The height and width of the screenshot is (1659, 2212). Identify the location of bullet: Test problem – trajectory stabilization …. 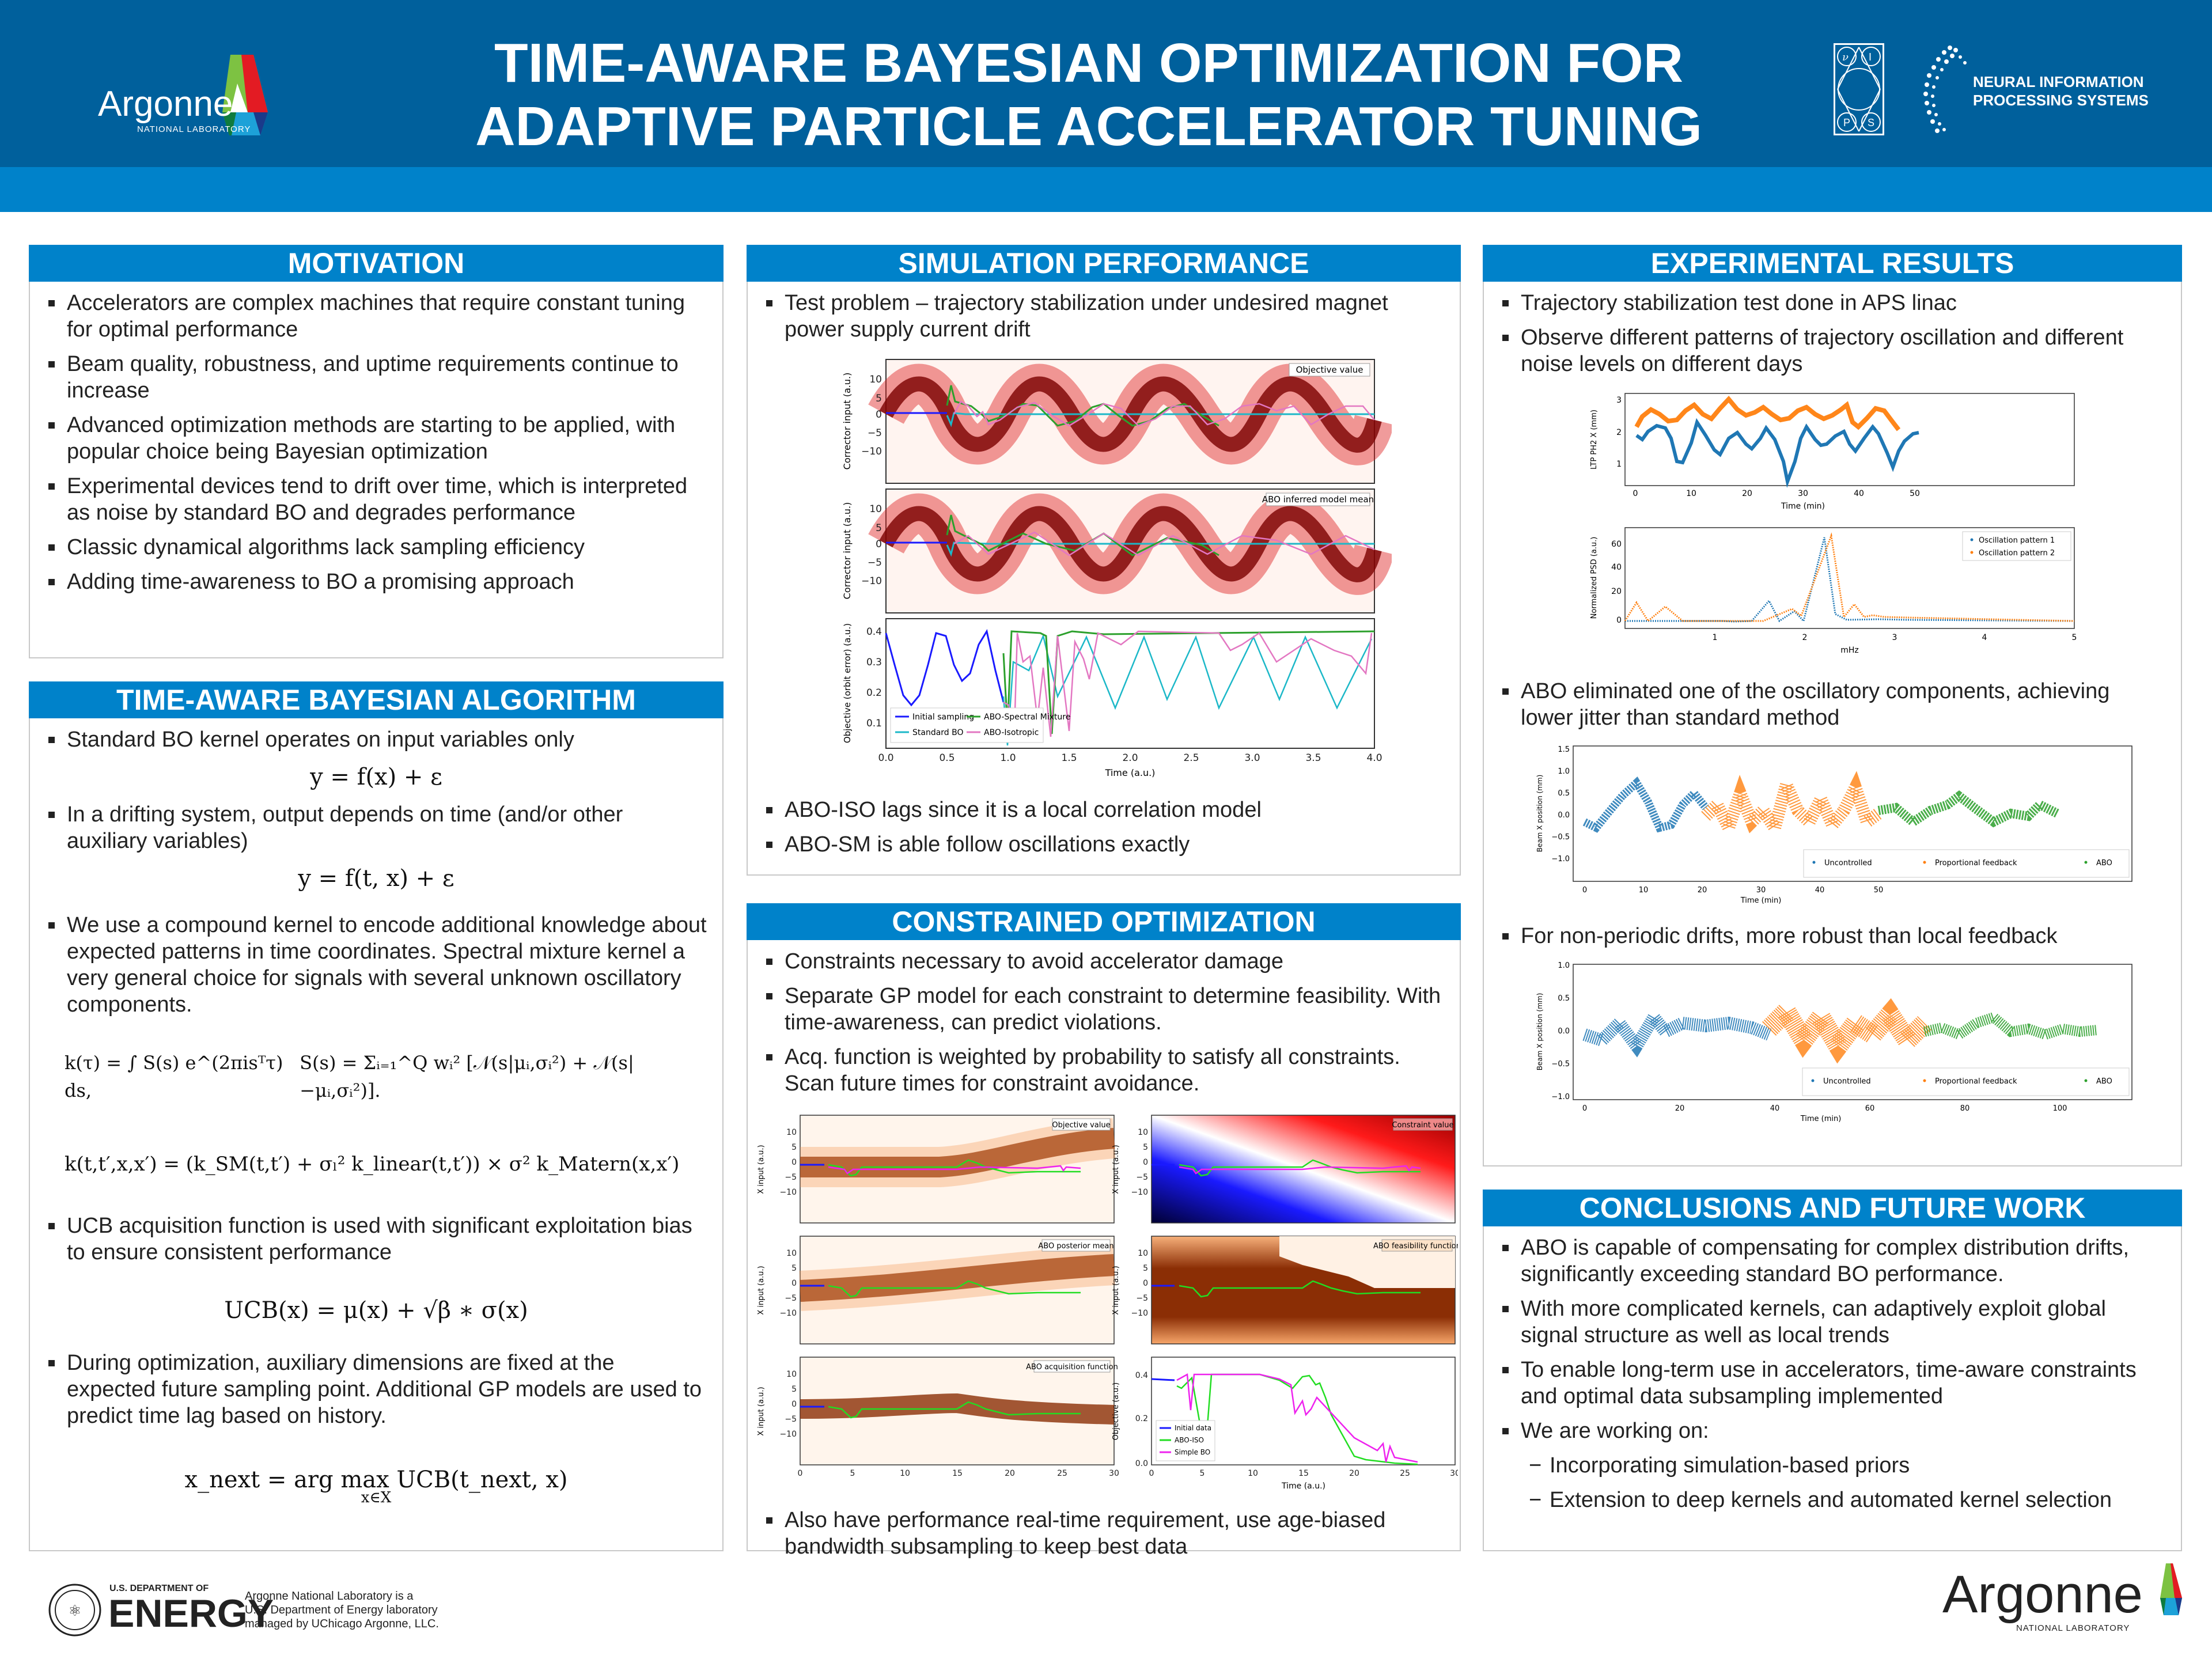
(1105, 316).